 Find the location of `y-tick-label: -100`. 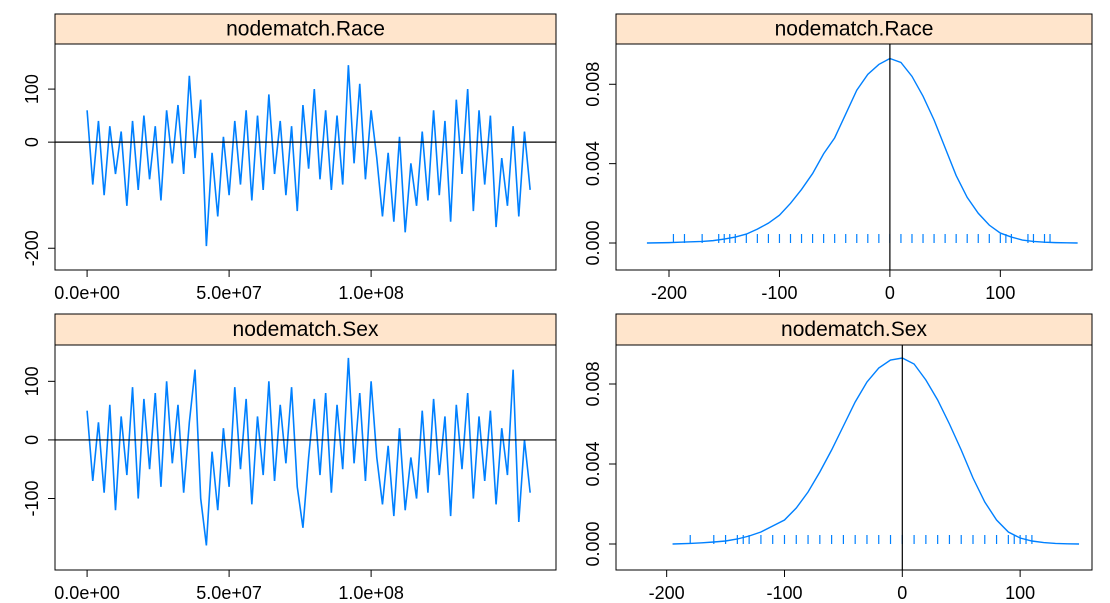

y-tick-label: -100 is located at coordinates (32, 499).